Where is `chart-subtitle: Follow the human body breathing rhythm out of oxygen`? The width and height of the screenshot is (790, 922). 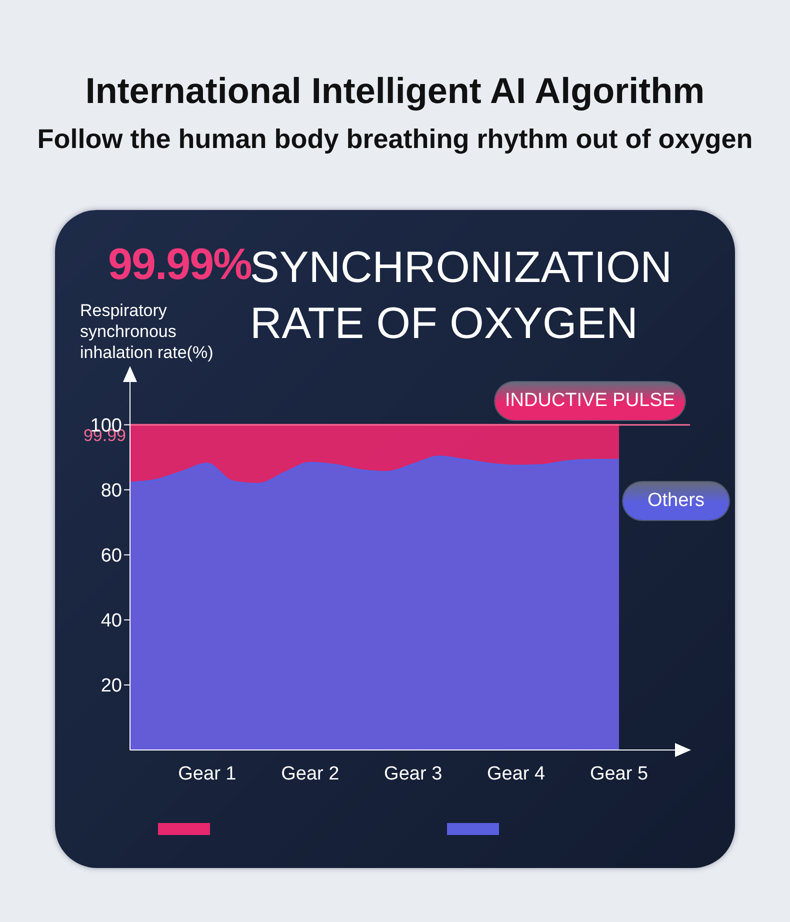
chart-subtitle: Follow the human body breathing rhythm out of oxygen is located at coordinates (395, 139).